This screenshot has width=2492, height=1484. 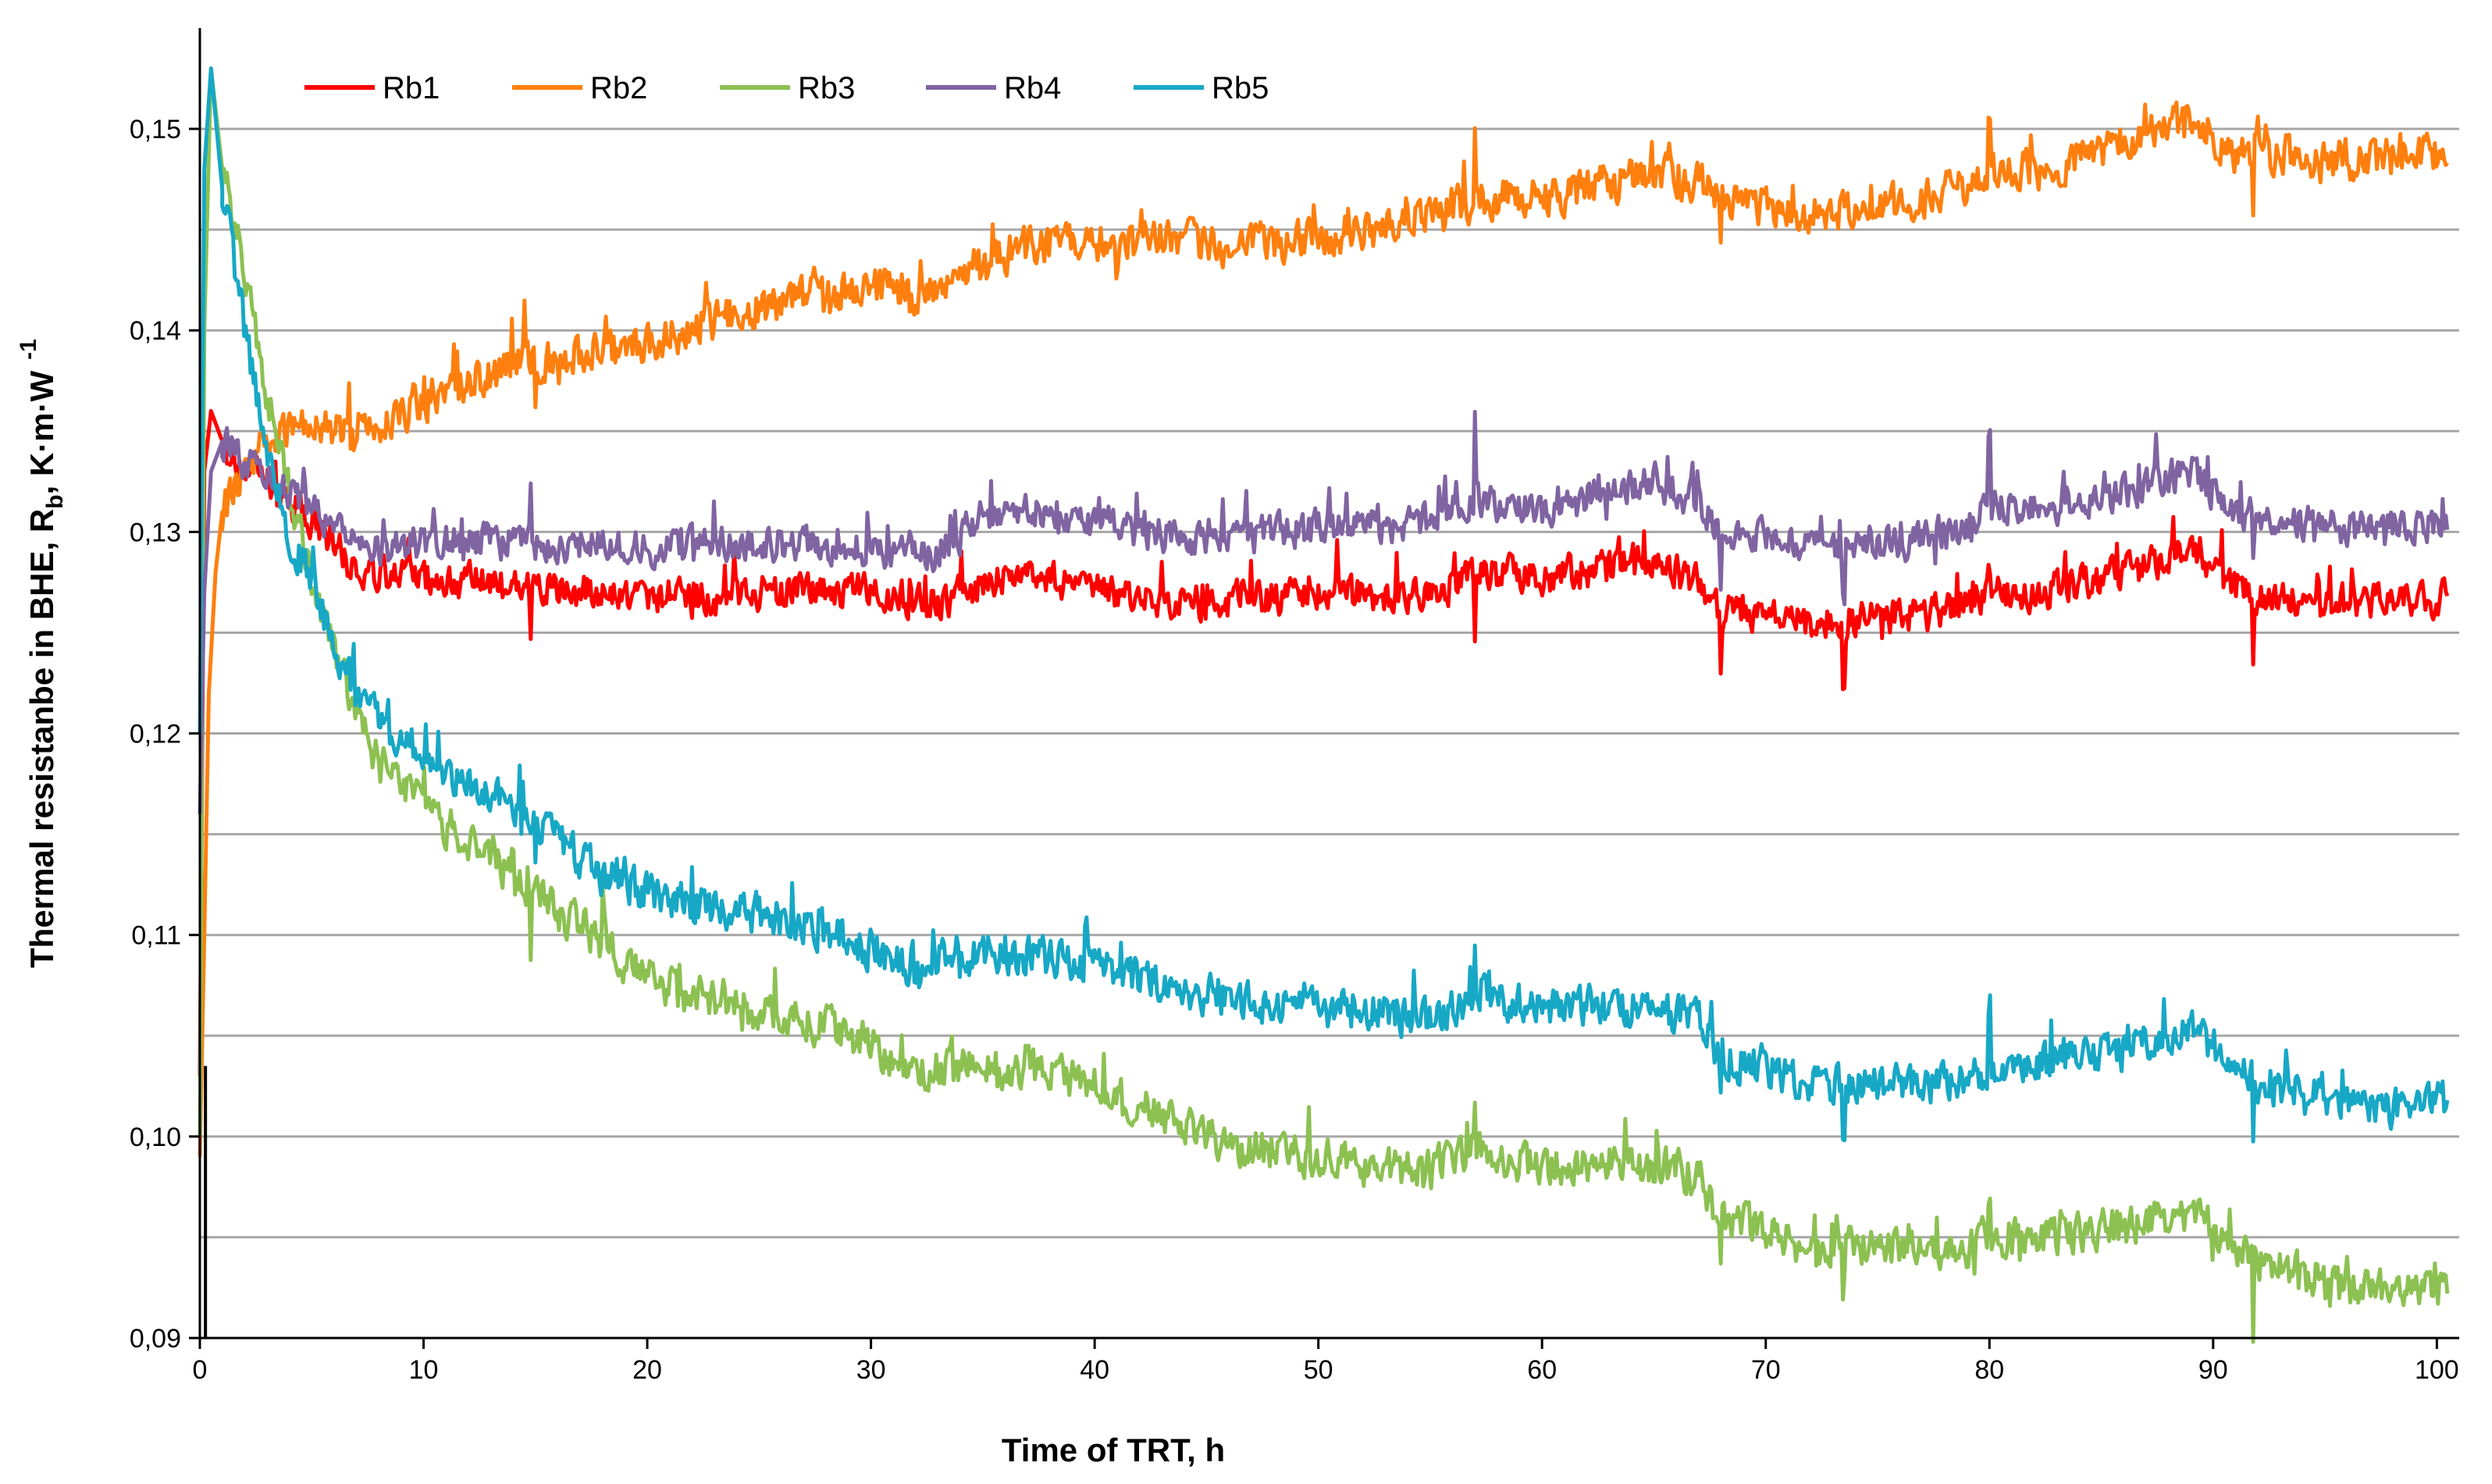 I want to click on y-tick-label-3: 0,12, so click(x=155, y=734).